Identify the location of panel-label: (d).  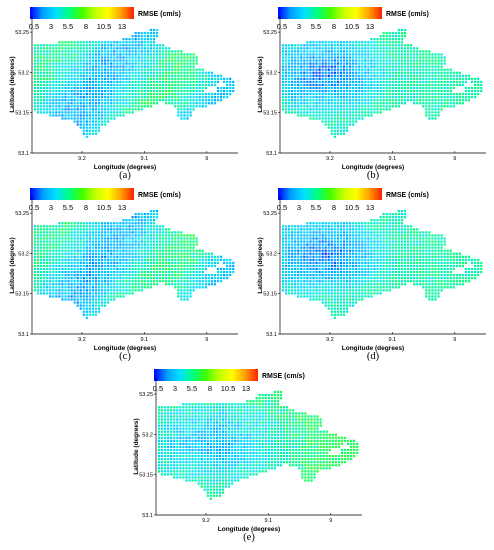
(373, 356).